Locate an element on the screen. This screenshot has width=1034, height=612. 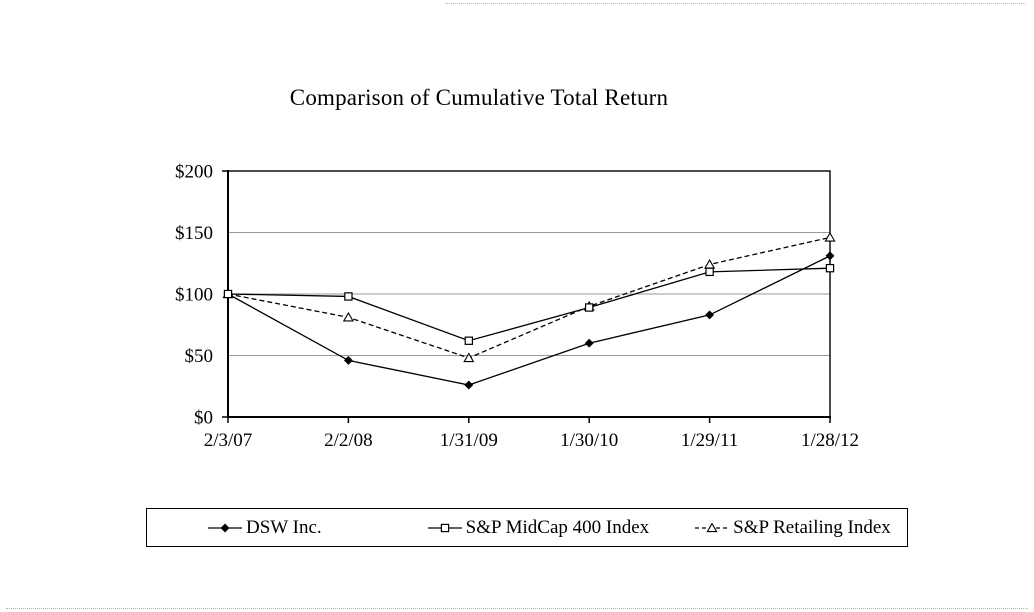
legend-entry-midcap: S&P MidCap 400 Index is located at coordinates (538, 527).